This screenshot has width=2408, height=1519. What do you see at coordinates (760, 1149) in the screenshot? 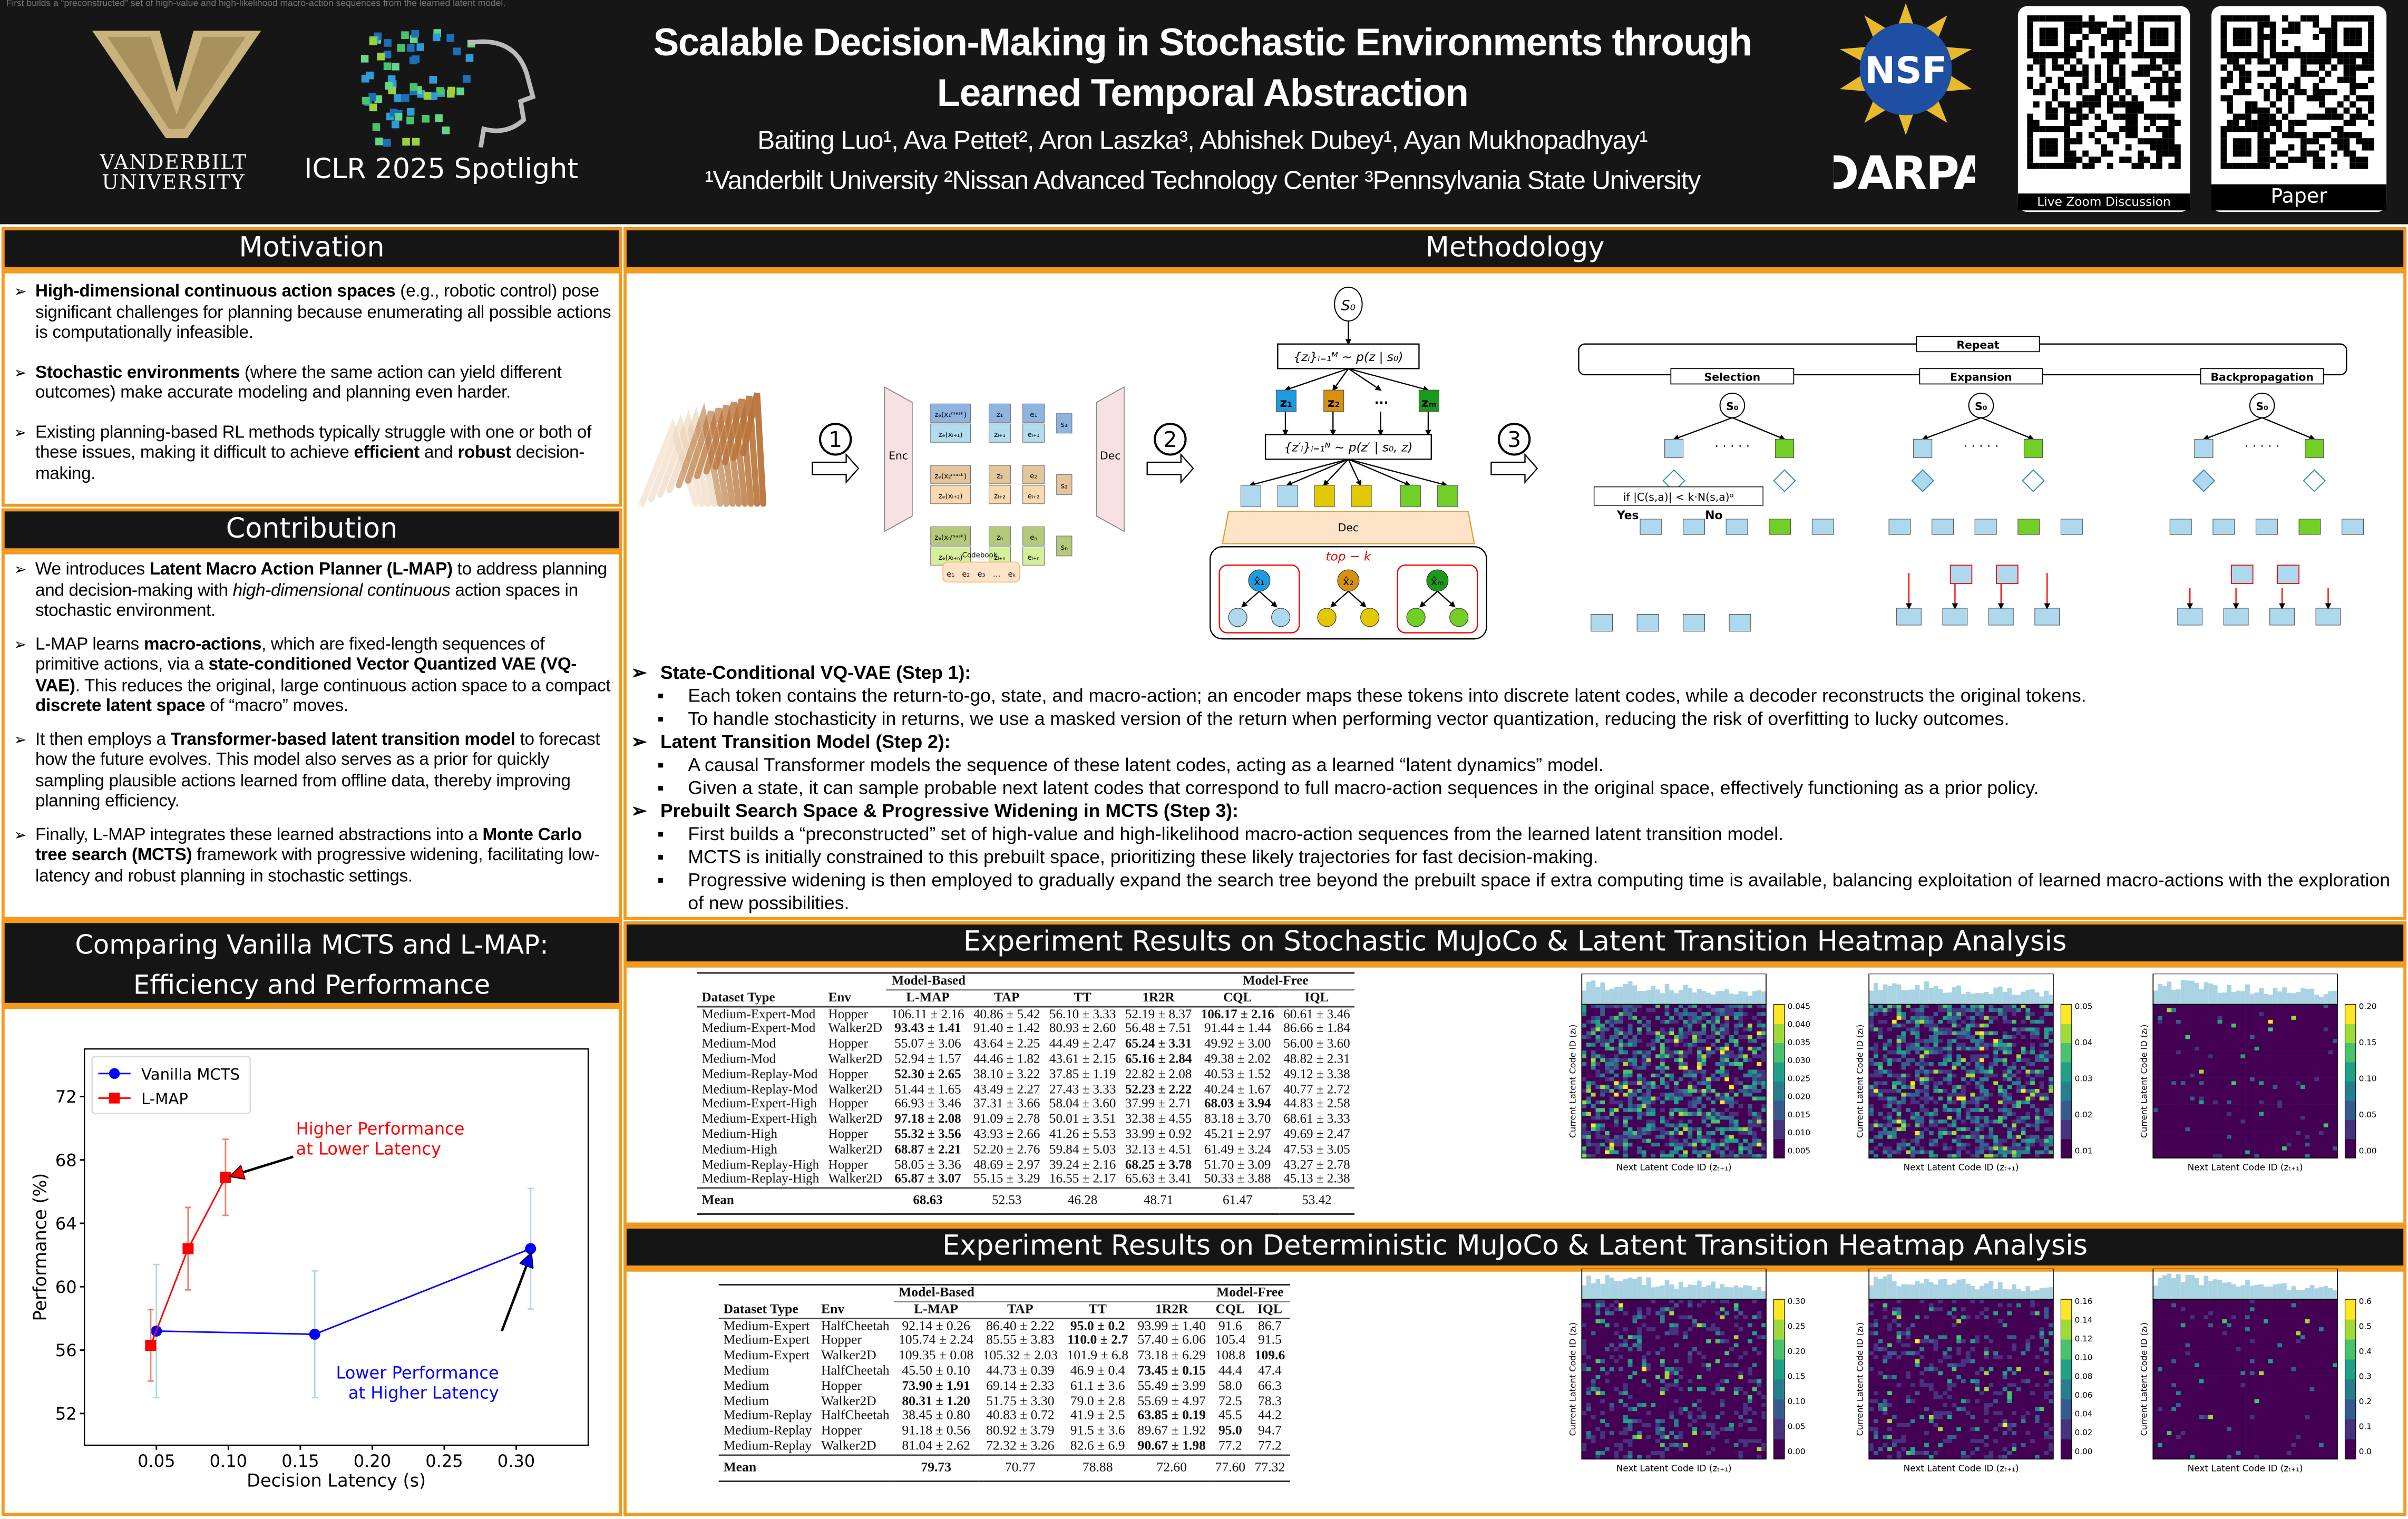
I see `table-cell: Medium-High` at bounding box center [760, 1149].